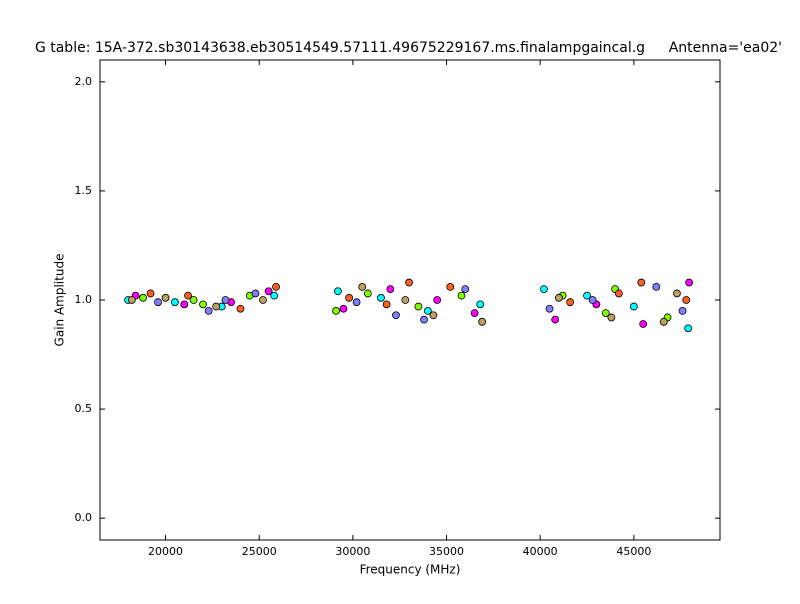 This screenshot has width=800, height=604. I want to click on y-axis-label: Gain Amplitude, so click(60, 300).